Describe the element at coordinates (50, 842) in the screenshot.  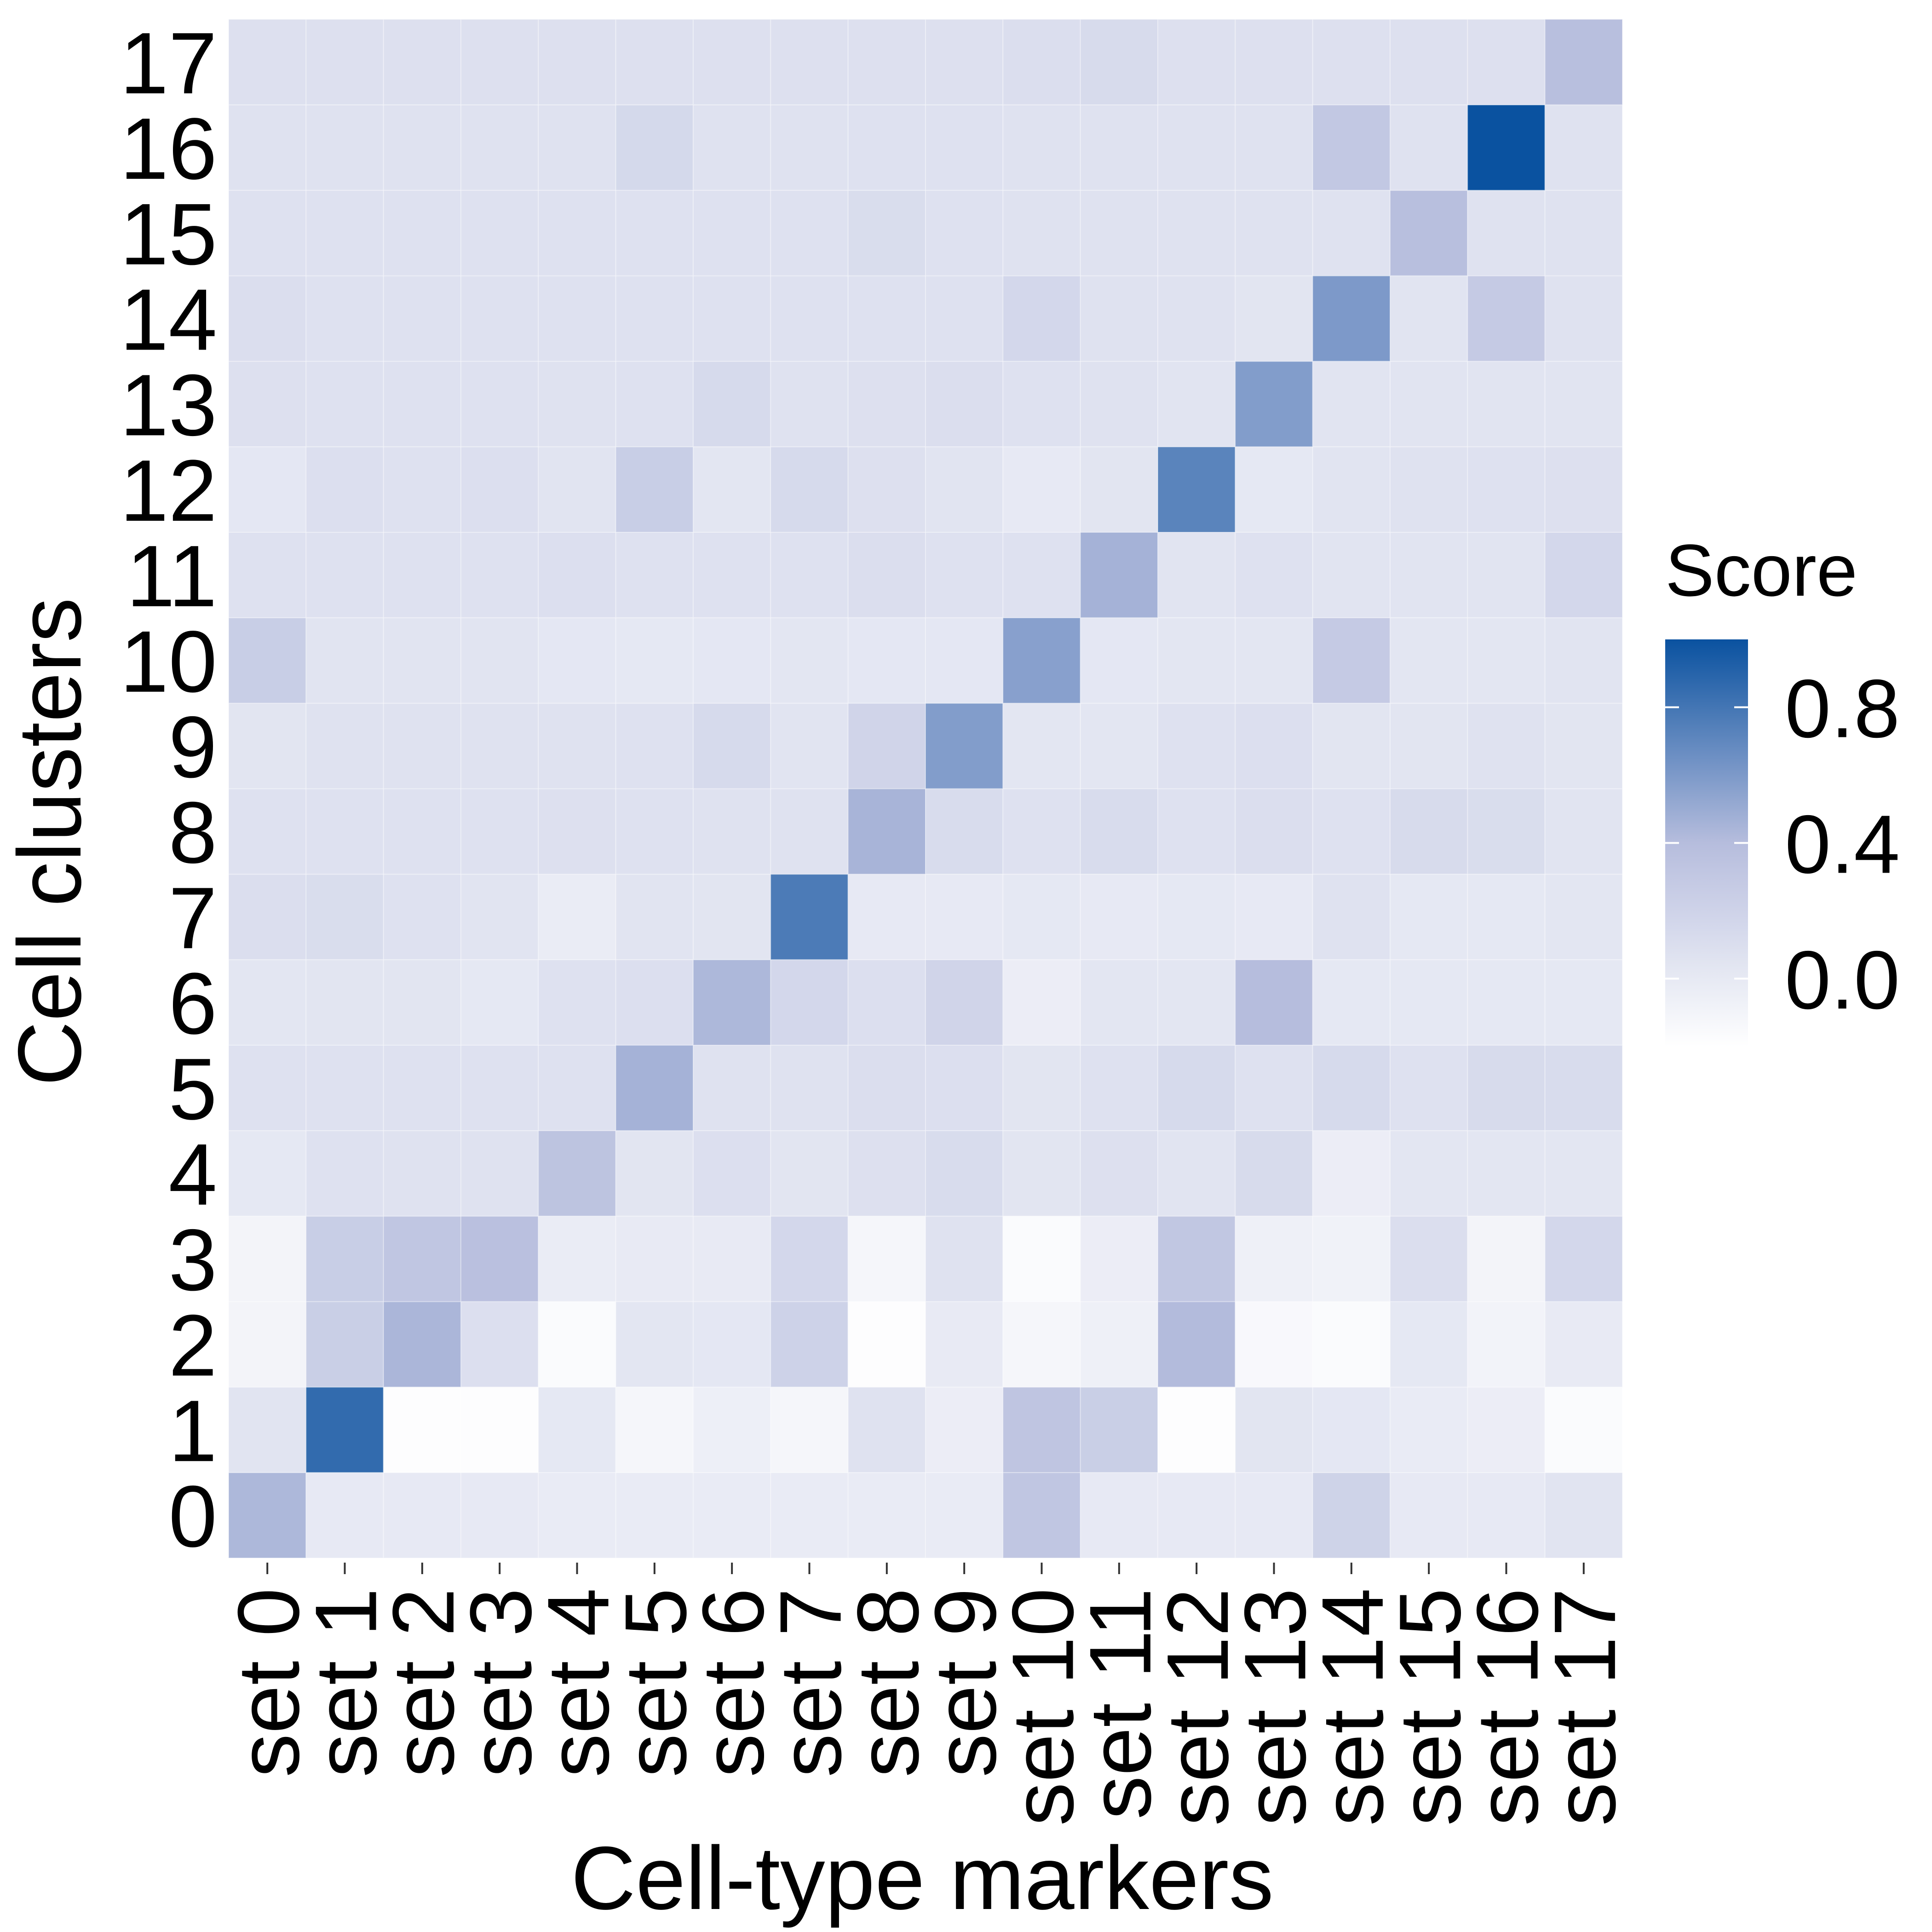
I see `y-axis-label: Cell clusters` at that location.